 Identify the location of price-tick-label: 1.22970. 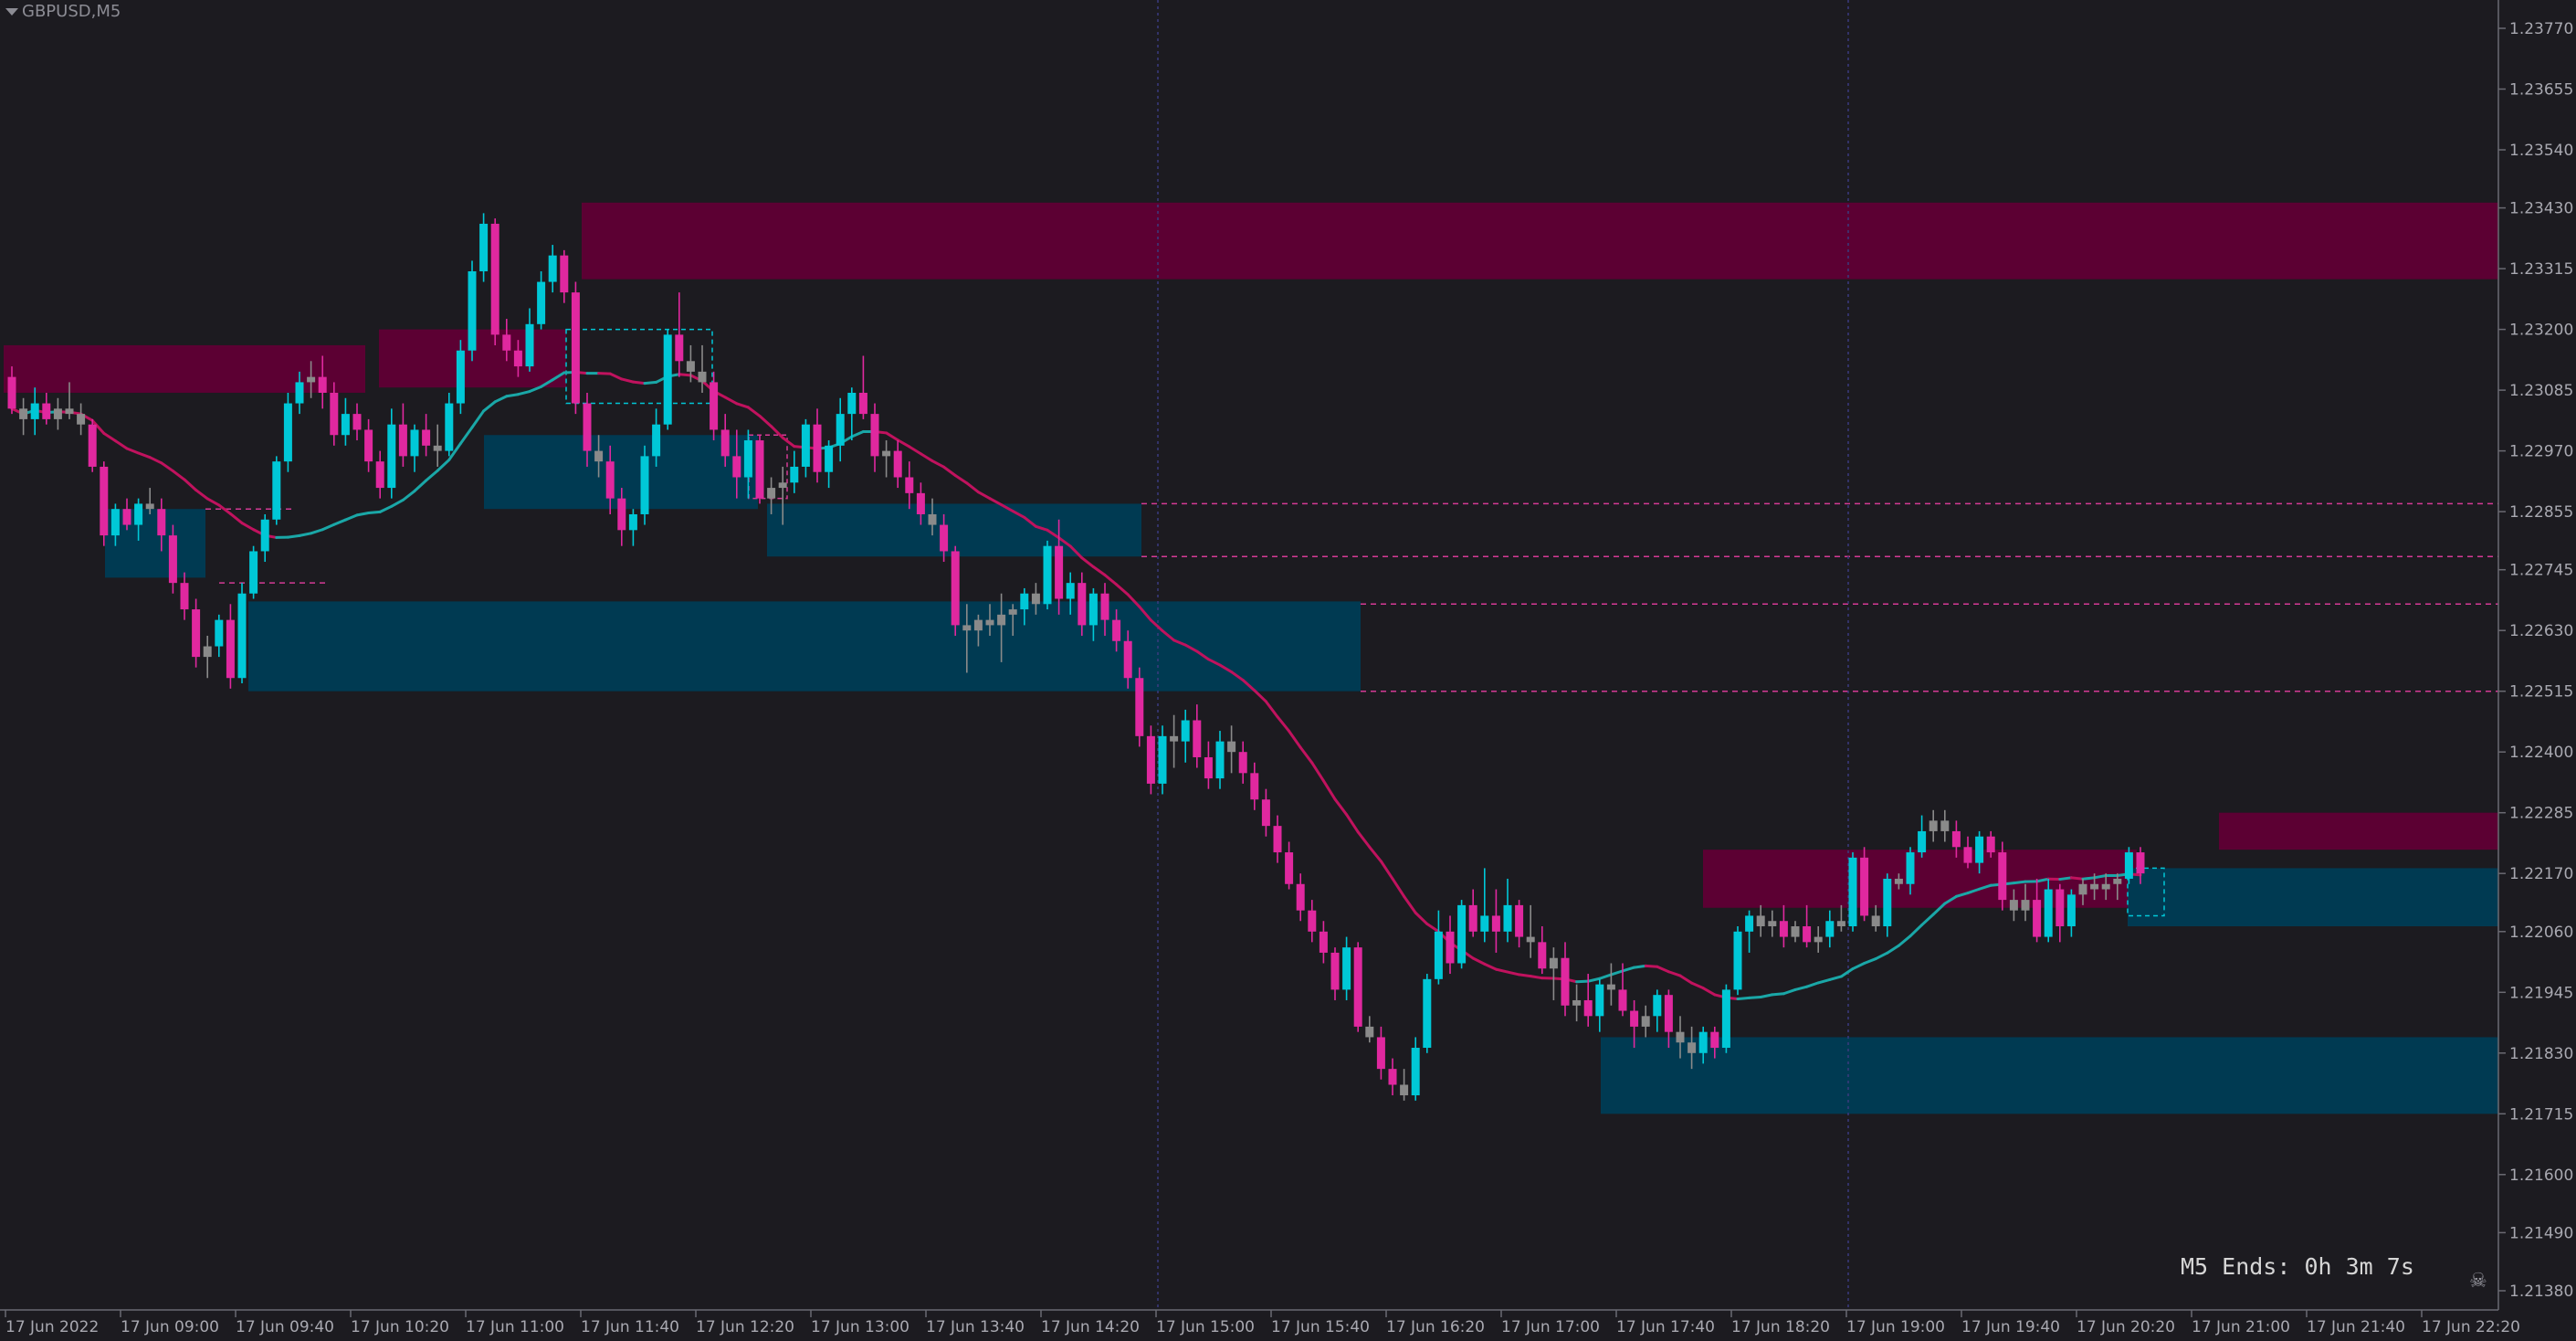
(2541, 452).